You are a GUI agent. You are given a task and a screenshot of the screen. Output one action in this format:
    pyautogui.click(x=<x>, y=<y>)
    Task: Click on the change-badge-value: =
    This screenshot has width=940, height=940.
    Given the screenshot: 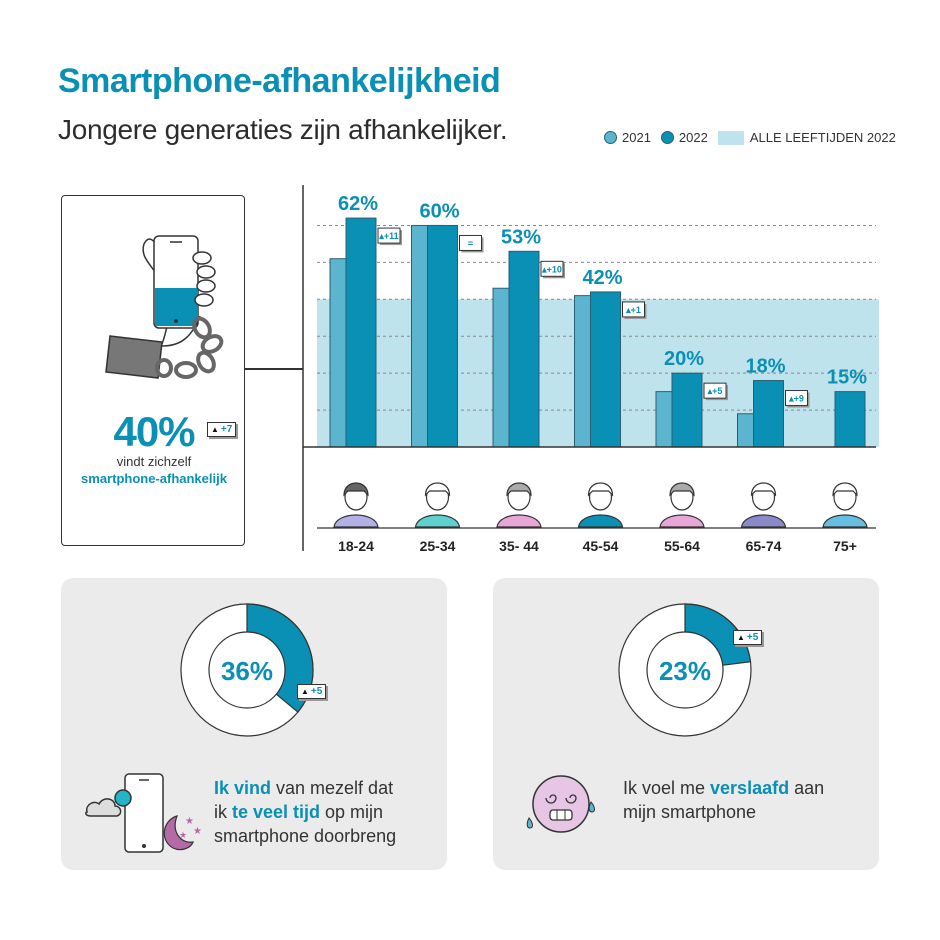 What is the action you would take?
    pyautogui.click(x=470, y=243)
    